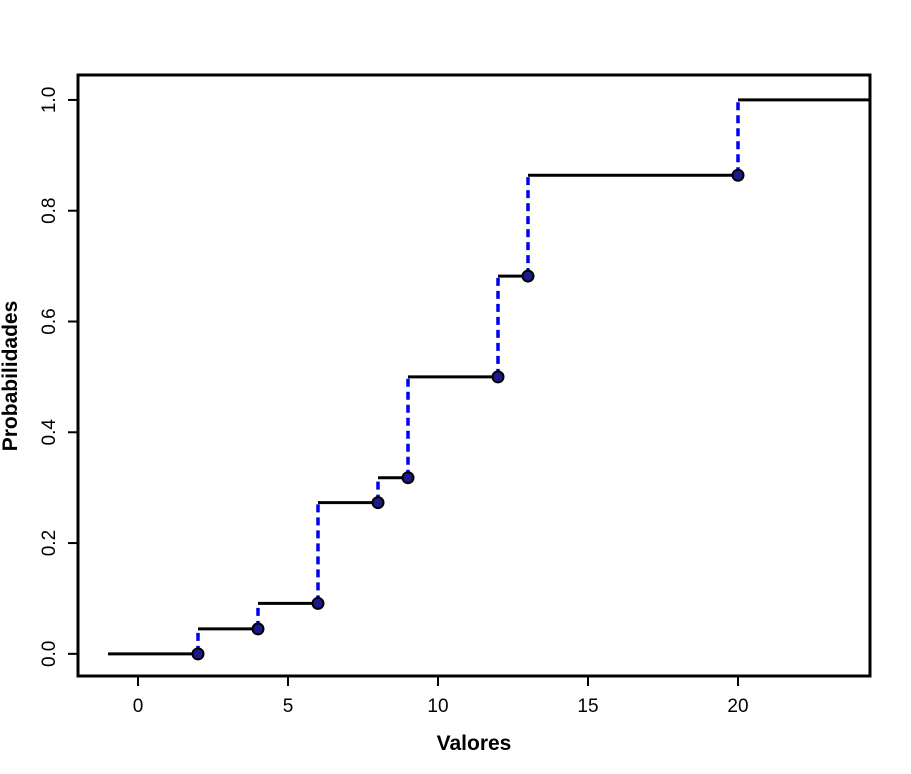 This screenshot has width=911, height=774. Describe the element at coordinates (11, 376) in the screenshot. I see `y-axis-title: Probabilidades` at that location.